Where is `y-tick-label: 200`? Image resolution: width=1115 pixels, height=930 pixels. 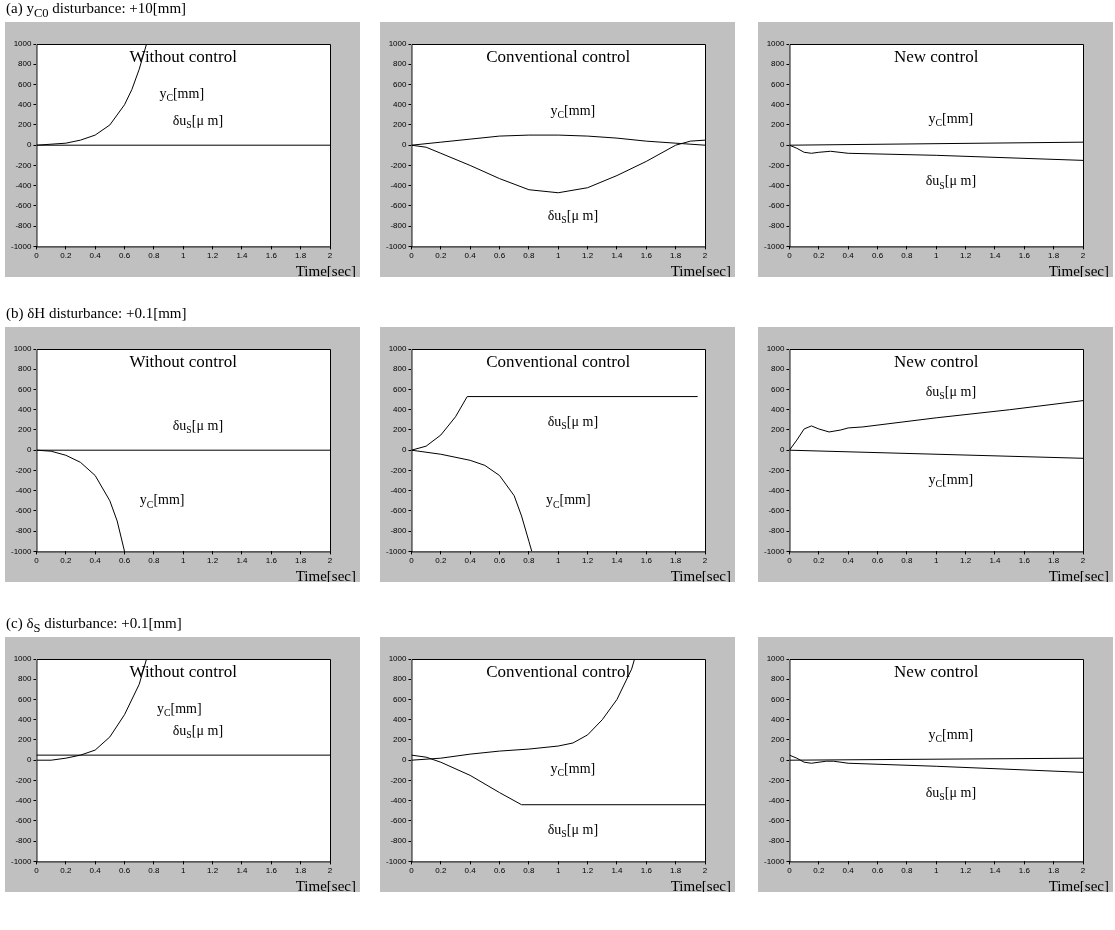
y-tick-label: 200 is located at coordinates (25, 430).